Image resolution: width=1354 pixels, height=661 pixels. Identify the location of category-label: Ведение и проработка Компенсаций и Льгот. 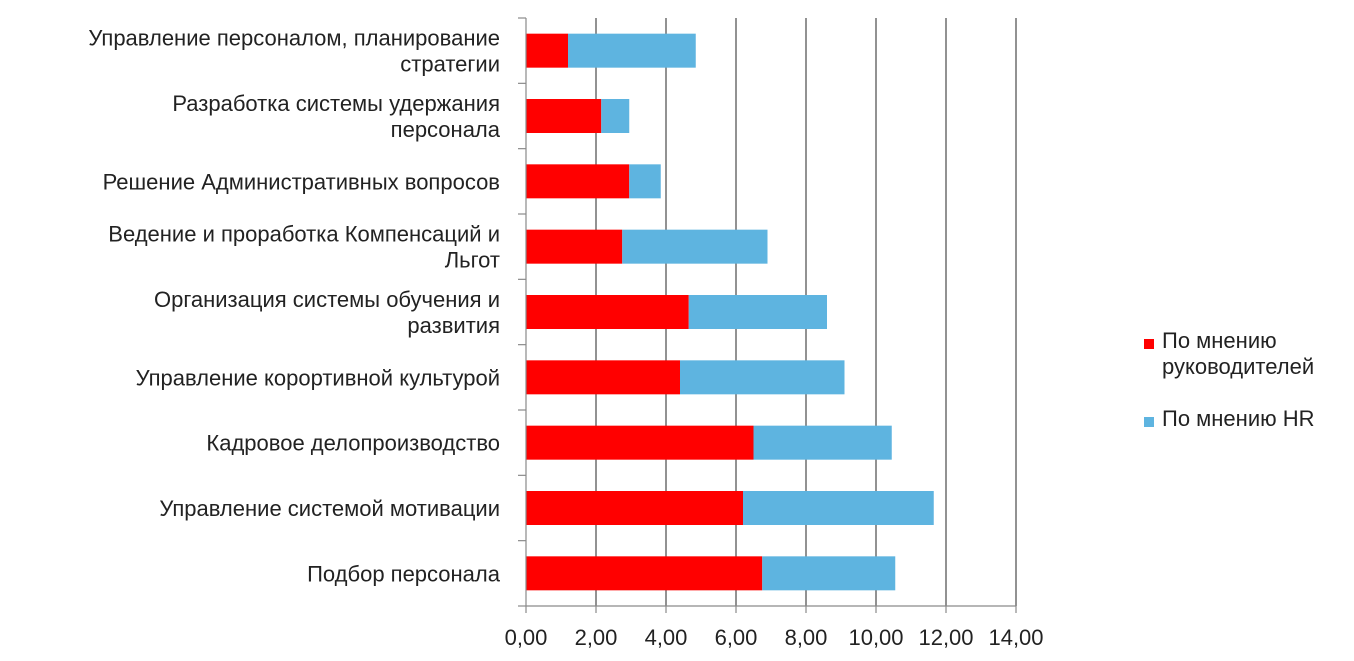
(304, 247).